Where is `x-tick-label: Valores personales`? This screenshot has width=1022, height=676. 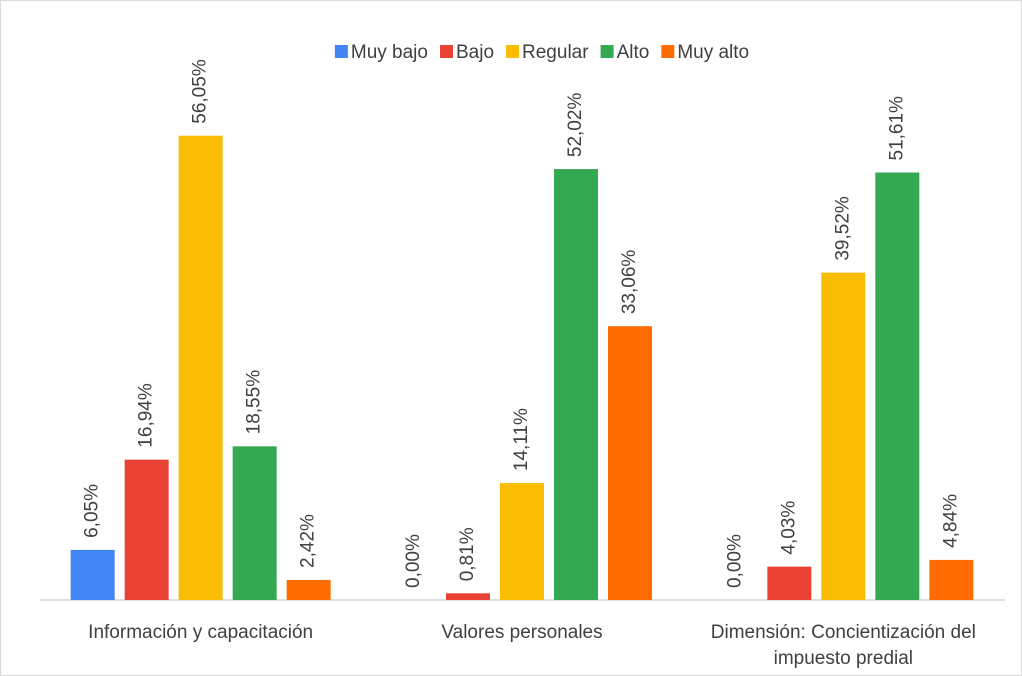
x-tick-label: Valores personales is located at coordinates (522, 632).